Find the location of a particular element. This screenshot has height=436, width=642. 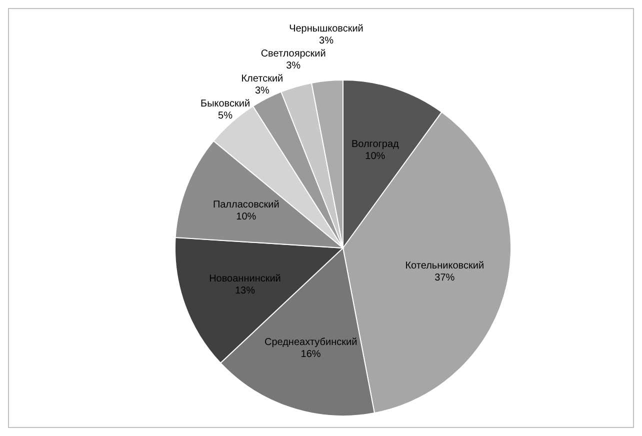

slice-label: Быковский is located at coordinates (225, 104).